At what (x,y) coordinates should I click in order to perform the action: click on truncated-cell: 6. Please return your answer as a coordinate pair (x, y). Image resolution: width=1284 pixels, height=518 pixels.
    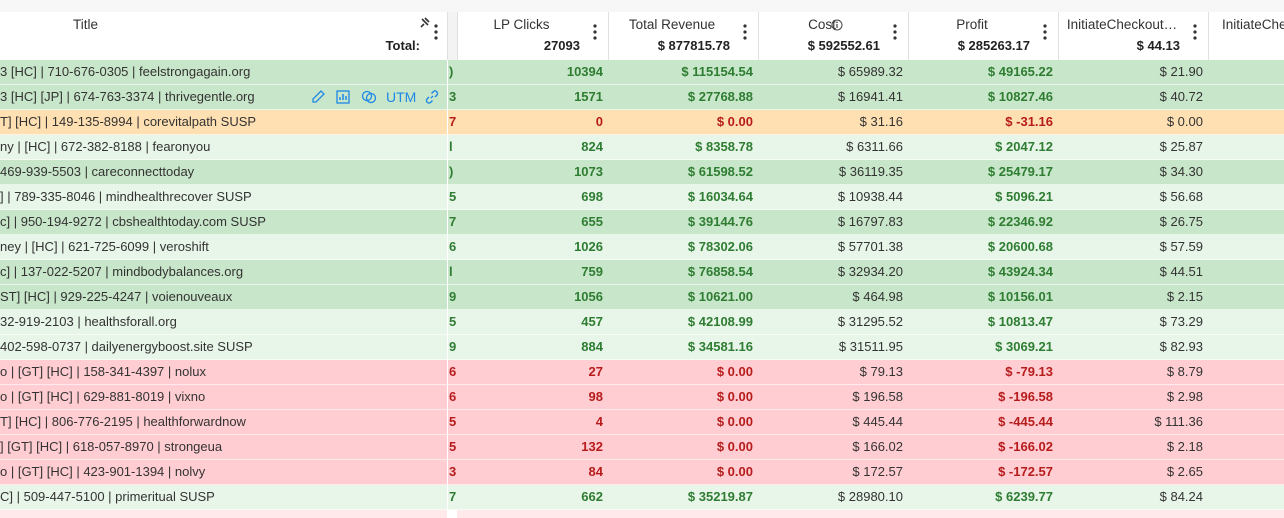
    Looking at the image, I should click on (453, 246).